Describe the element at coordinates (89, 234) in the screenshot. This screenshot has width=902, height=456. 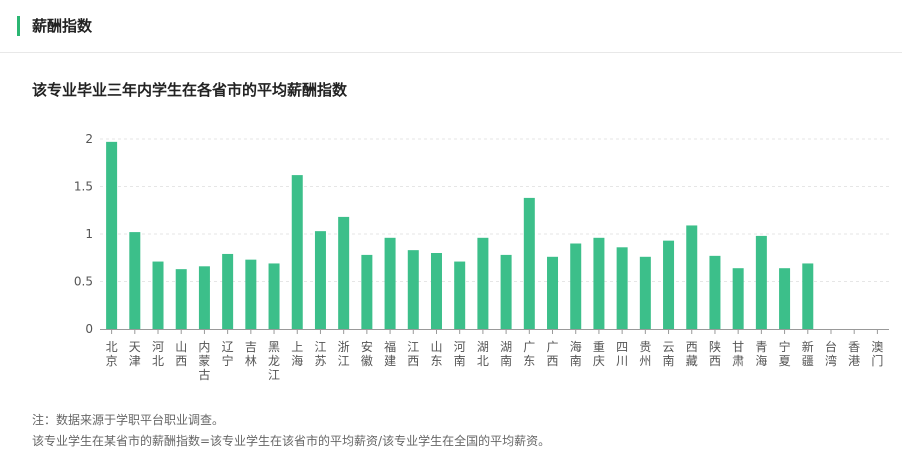
I see `y-tick-label: 1` at that location.